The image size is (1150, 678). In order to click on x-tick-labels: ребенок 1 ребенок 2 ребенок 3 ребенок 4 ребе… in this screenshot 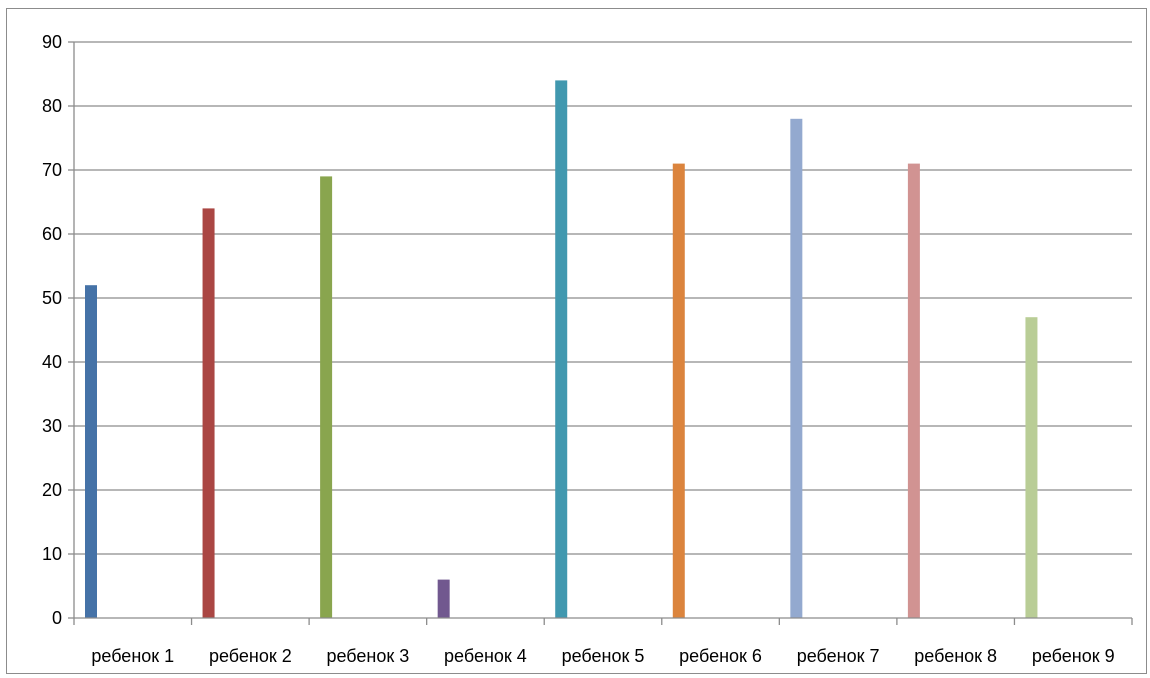, I will do `click(602, 656)`.